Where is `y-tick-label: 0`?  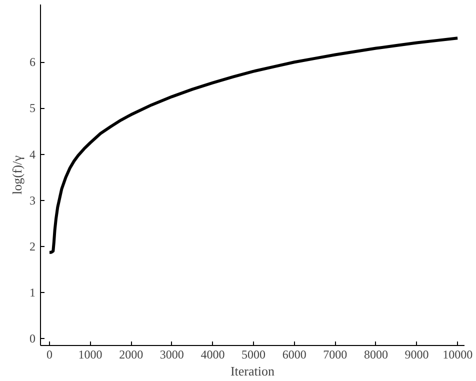
y-tick-label: 0 is located at coordinates (33, 339).